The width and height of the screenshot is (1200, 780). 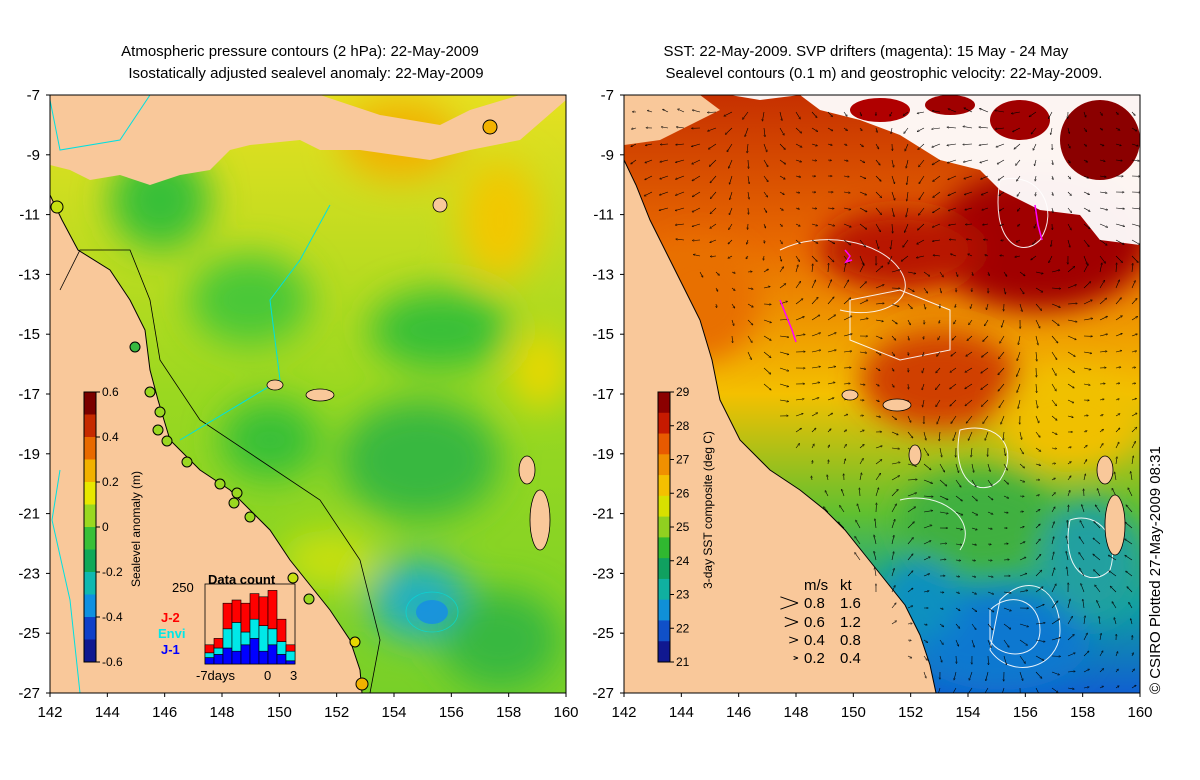 What do you see at coordinates (29, 274) in the screenshot?
I see `left-y-tick-label: -13` at bounding box center [29, 274].